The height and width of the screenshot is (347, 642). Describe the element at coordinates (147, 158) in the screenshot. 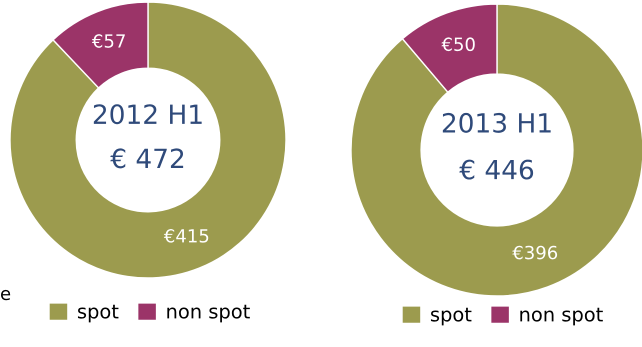

I see `text: € 472` at that location.